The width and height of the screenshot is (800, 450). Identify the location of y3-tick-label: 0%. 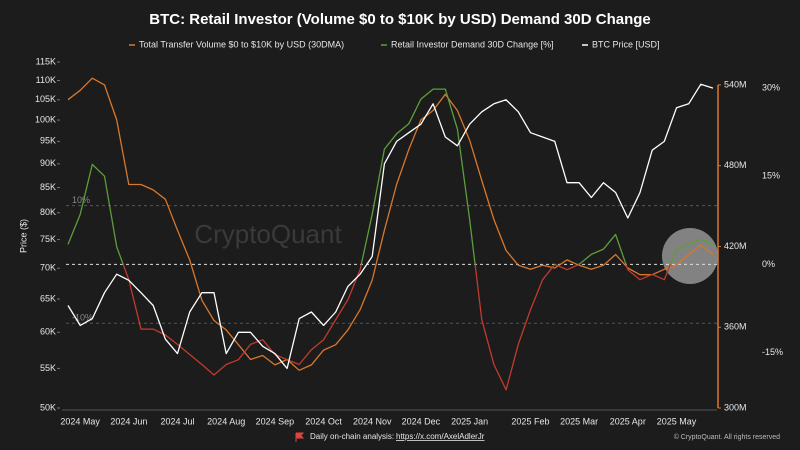
(768, 264).